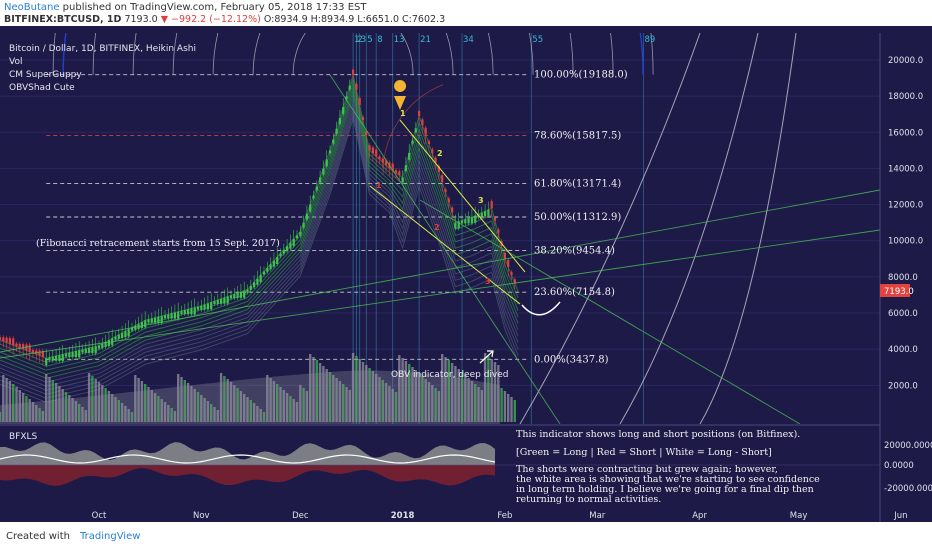  I want to click on x-tick-label: May, so click(799, 516).